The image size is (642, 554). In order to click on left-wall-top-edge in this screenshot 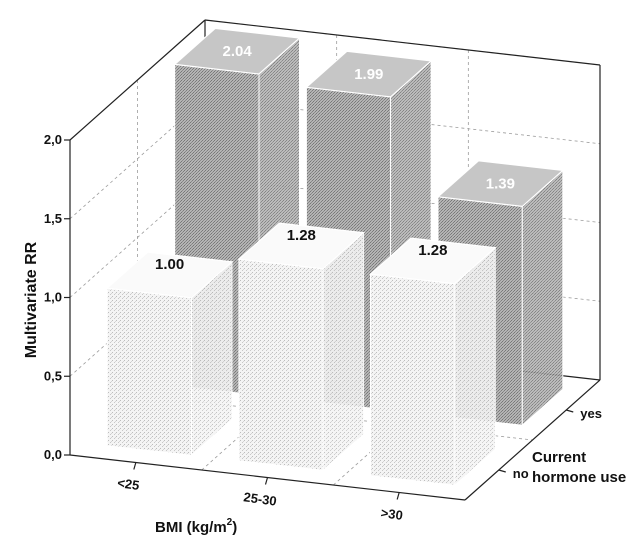, I will do `click(137, 80)`.